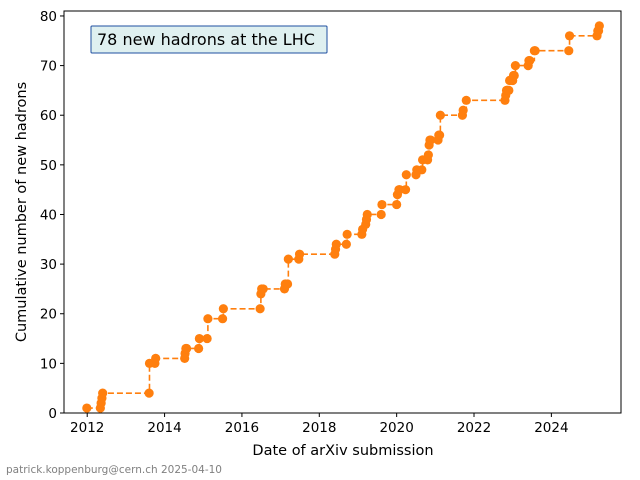  I want to click on x-axis-label: Date of arXiv submission, so click(342, 451).